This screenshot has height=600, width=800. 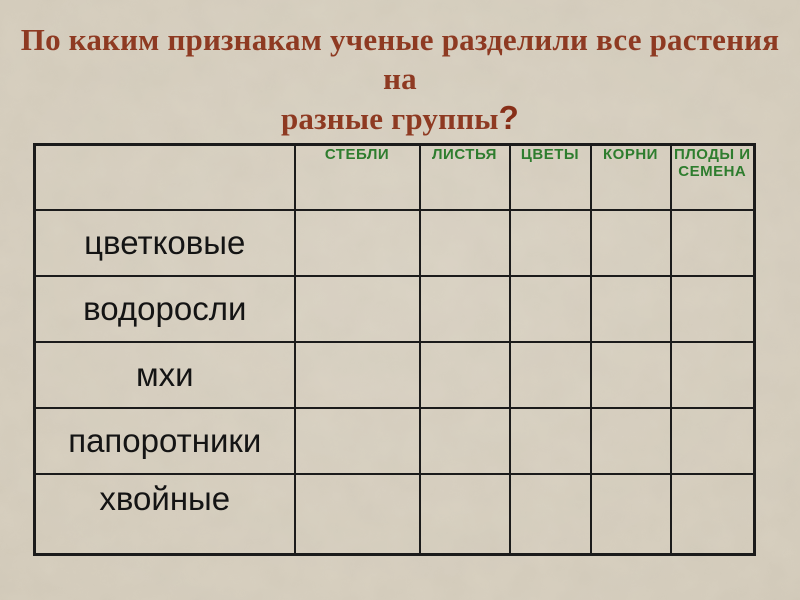 I want to click on table-row-conifers: хвойные, so click(x=394, y=514).